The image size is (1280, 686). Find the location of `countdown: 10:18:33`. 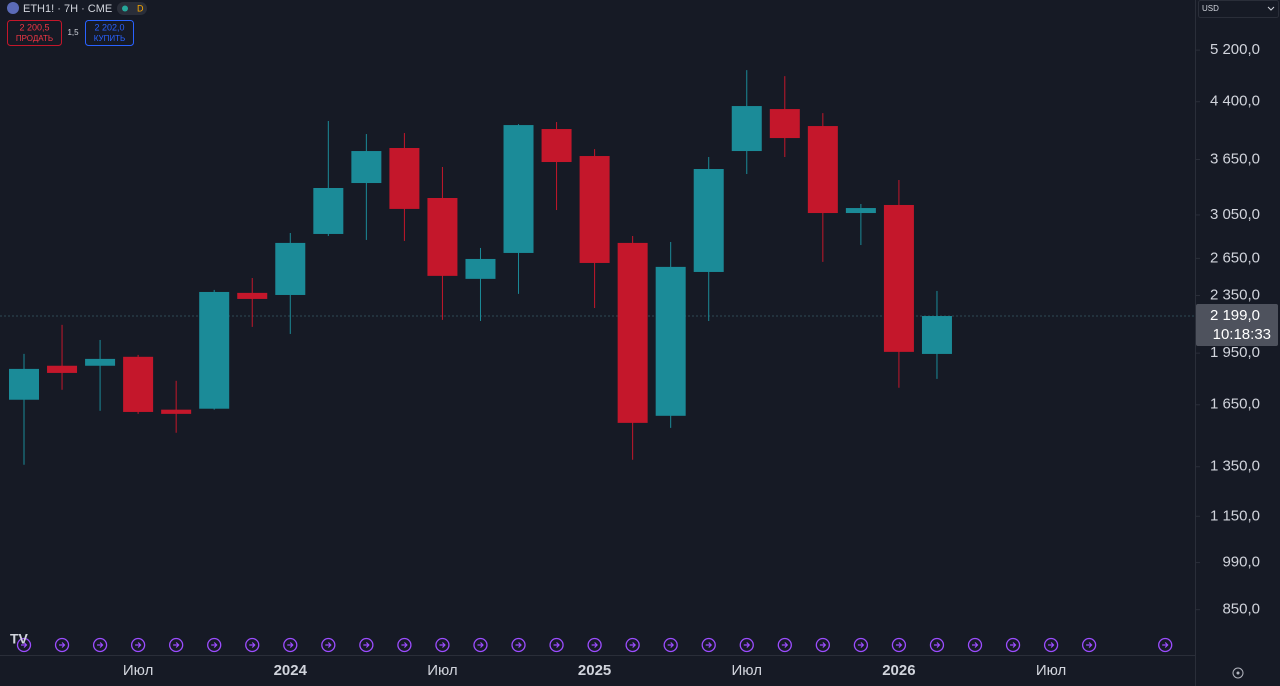

countdown: 10:18:33 is located at coordinates (1242, 334).